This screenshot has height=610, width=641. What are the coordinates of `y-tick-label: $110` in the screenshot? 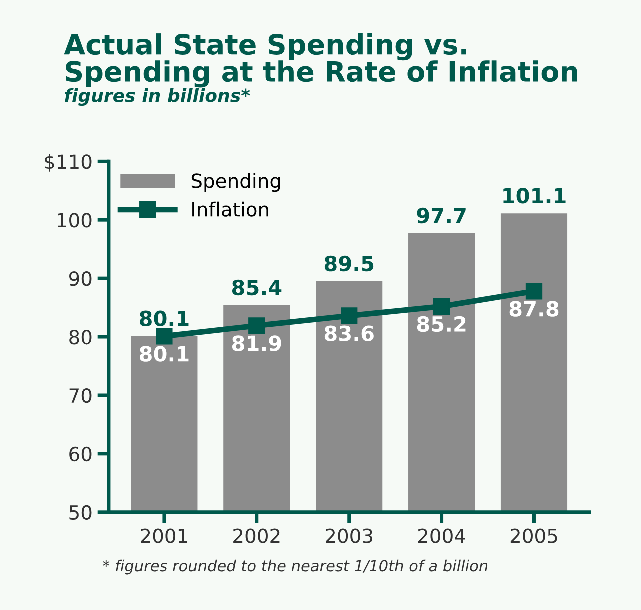 It's located at (68, 163).